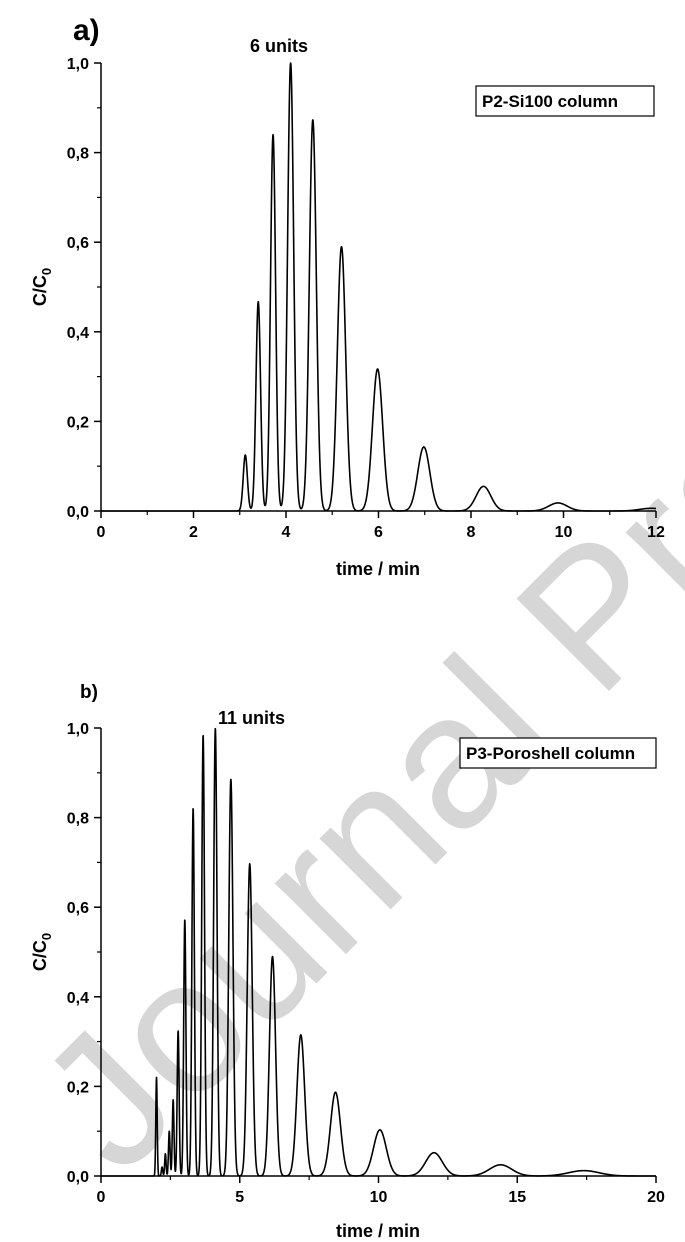 The height and width of the screenshot is (1242, 685). What do you see at coordinates (279, 46) in the screenshot?
I see `peak-annotation: 6 units` at bounding box center [279, 46].